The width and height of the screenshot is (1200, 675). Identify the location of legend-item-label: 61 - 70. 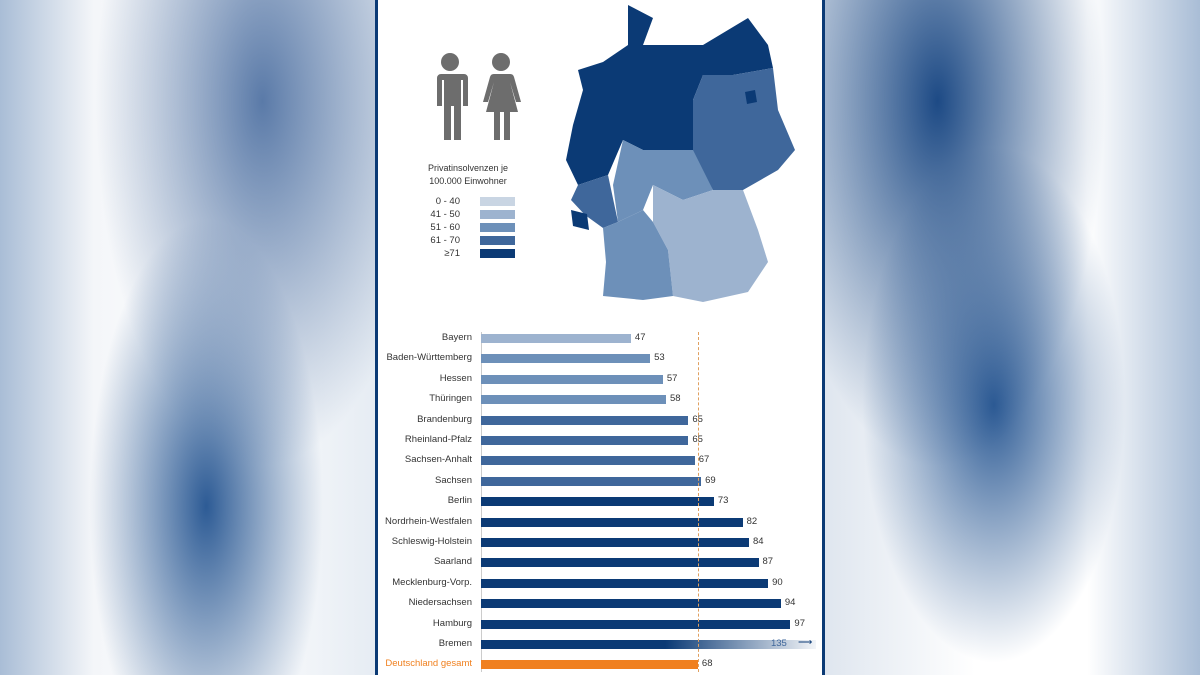
(445, 240).